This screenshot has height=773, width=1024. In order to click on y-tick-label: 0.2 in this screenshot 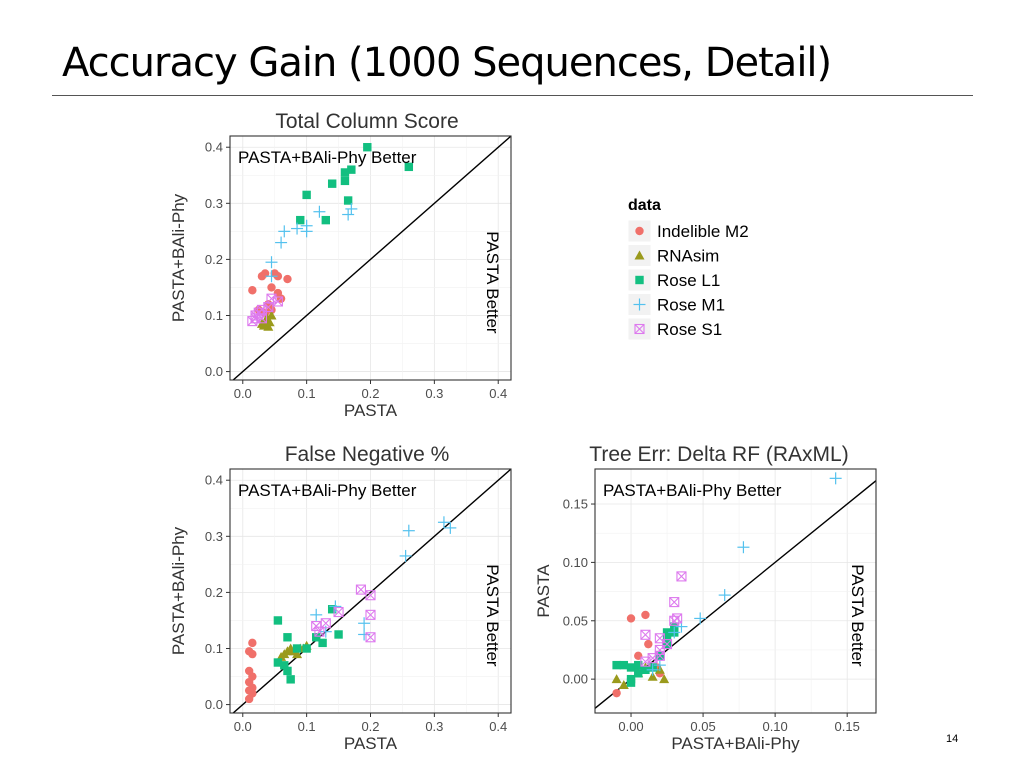, I will do `click(214, 592)`.